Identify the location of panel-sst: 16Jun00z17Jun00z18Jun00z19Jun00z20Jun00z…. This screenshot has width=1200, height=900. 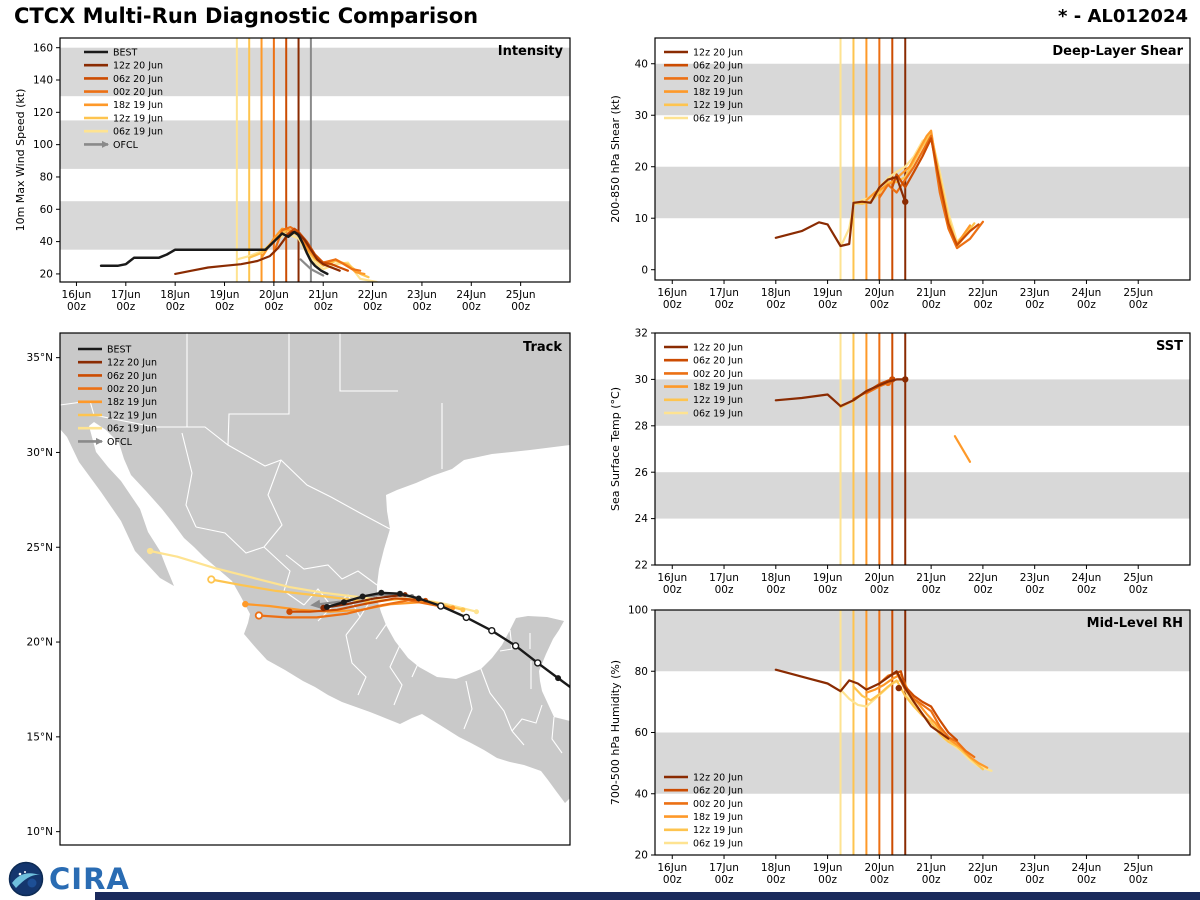
(900, 462).